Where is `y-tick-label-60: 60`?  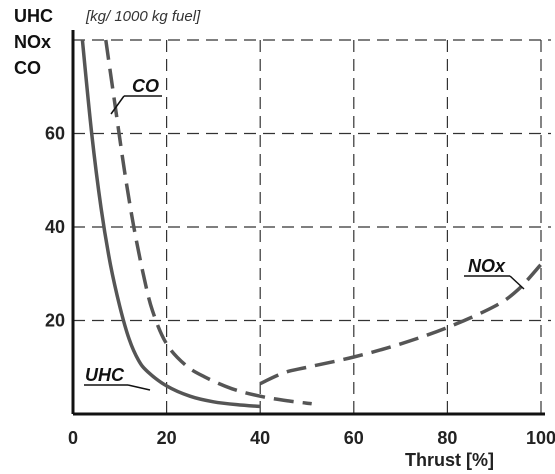
y-tick-label-60: 60 is located at coordinates (55, 134).